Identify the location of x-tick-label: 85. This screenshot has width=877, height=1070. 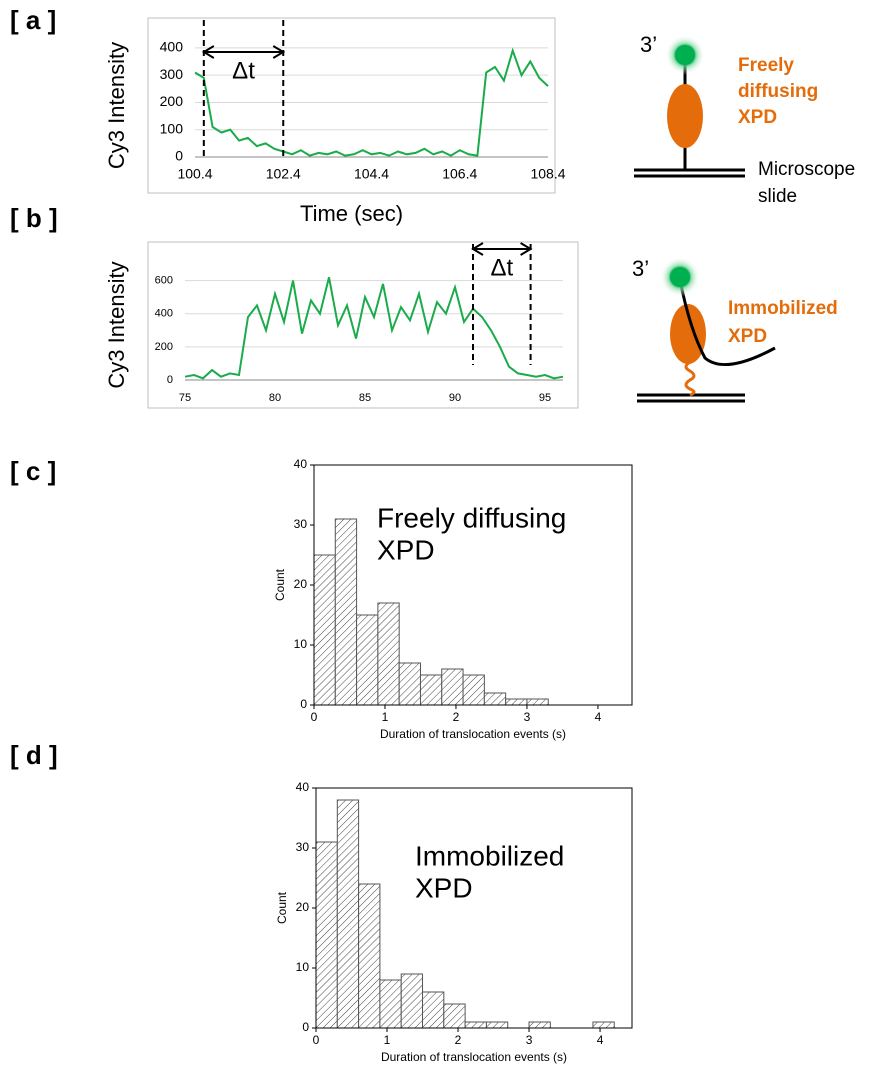
(365, 398).